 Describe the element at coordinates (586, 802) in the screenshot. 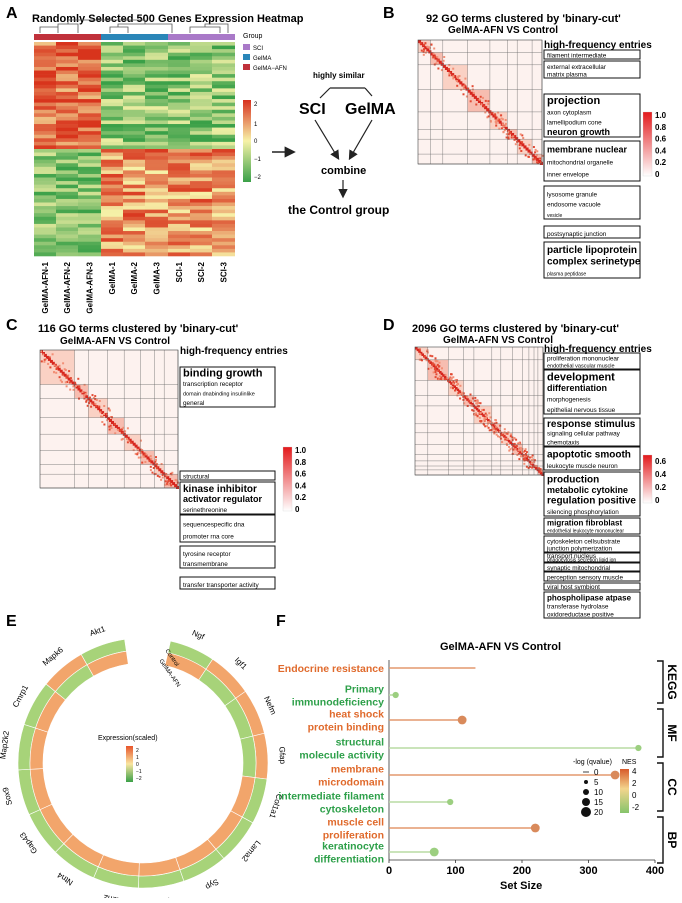

I see `size-legend-mark` at that location.